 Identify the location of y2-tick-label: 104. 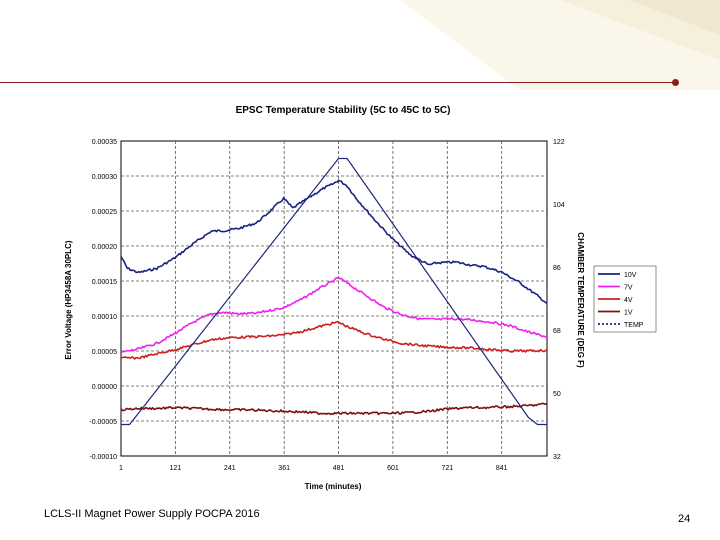
(559, 205).